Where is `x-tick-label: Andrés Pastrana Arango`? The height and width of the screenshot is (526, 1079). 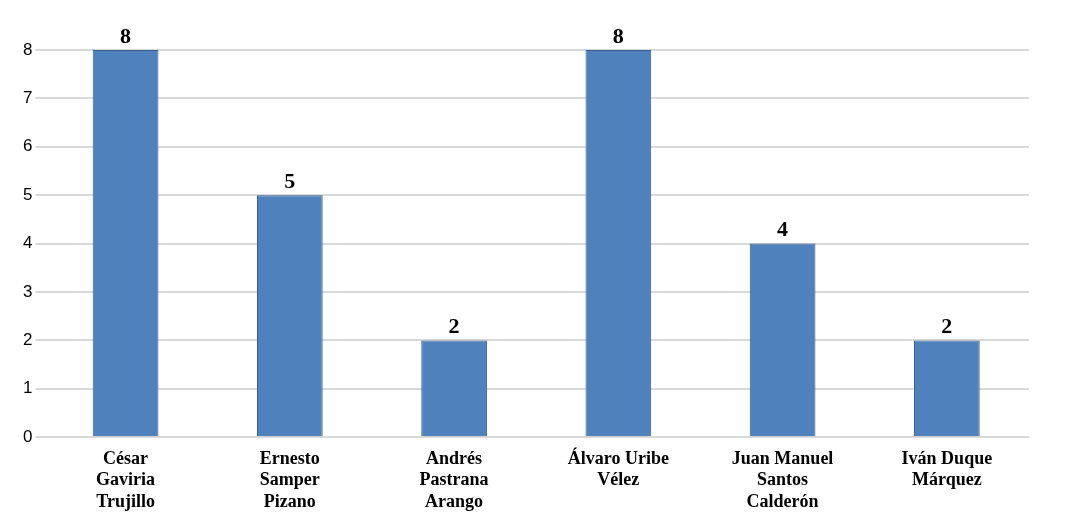 x-tick-label: Andrés Pastrana Arango is located at coordinates (454, 479).